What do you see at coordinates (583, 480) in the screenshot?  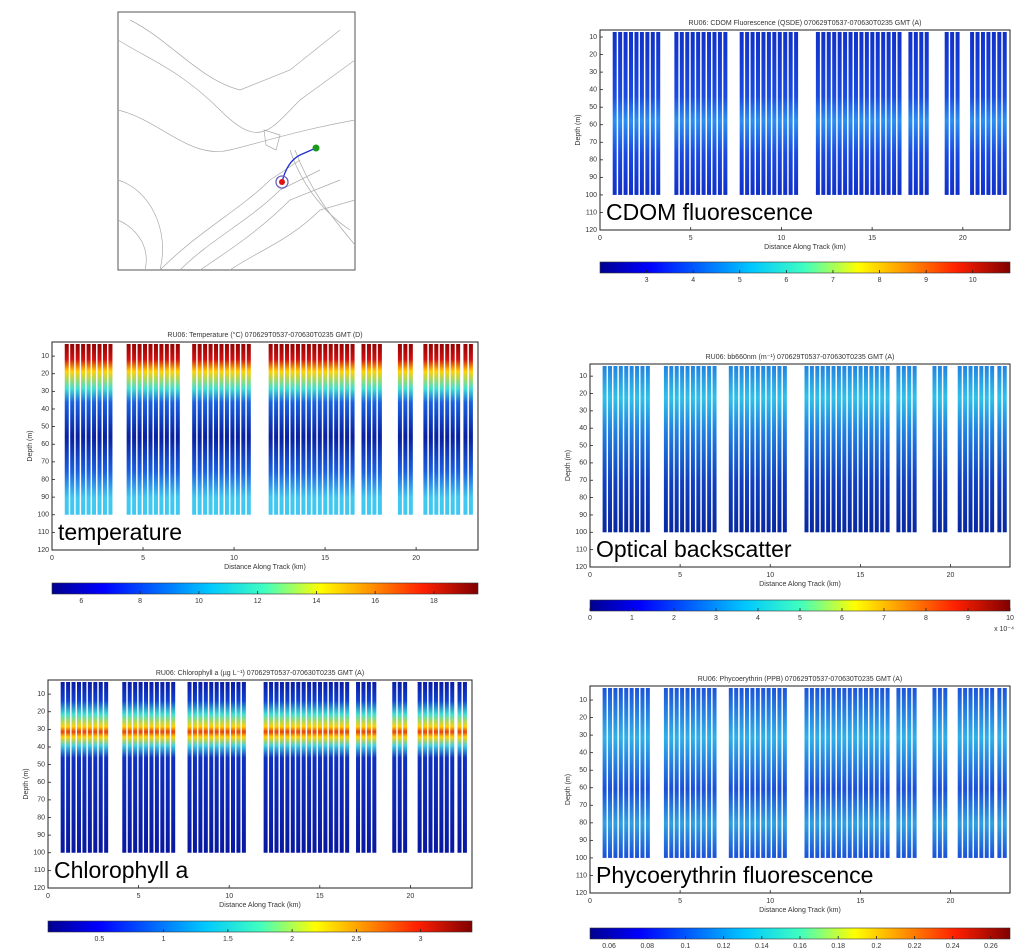 I see `y-tick-label: 70` at bounding box center [583, 480].